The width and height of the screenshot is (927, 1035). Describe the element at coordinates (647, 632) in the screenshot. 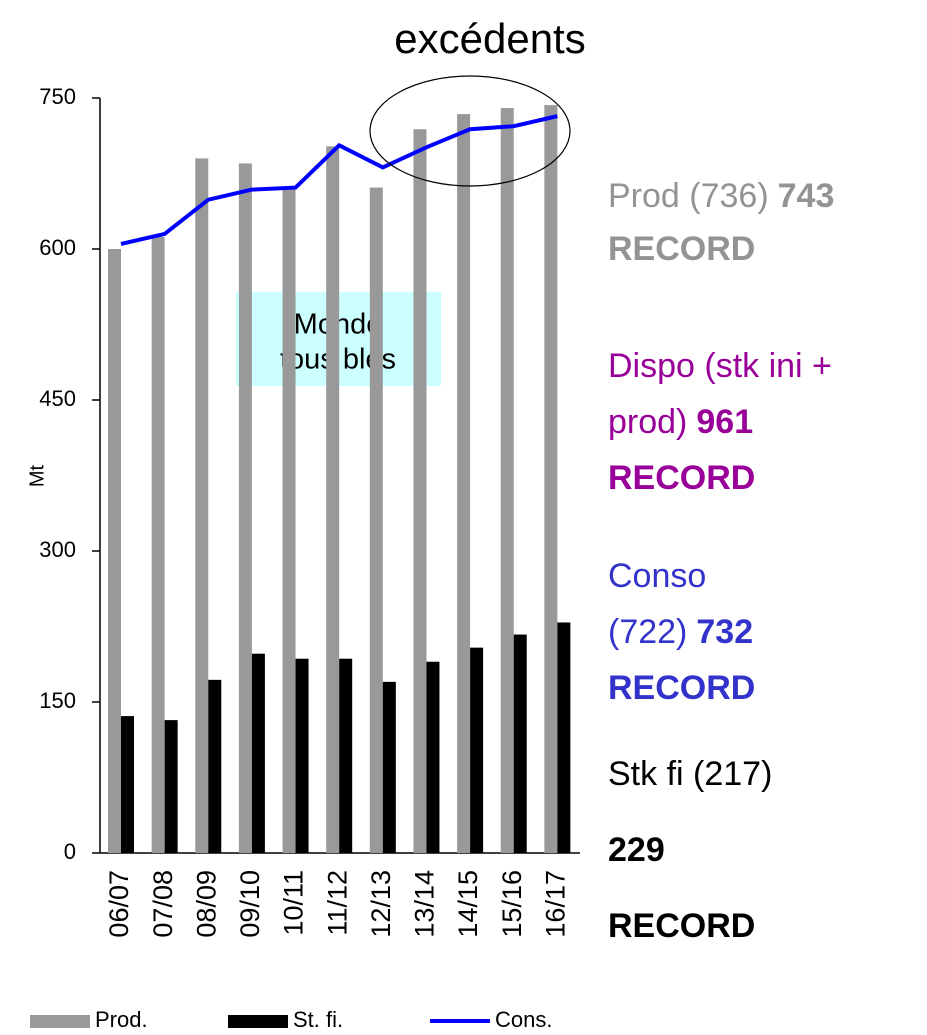

I see `annotation-part: (722)` at that location.